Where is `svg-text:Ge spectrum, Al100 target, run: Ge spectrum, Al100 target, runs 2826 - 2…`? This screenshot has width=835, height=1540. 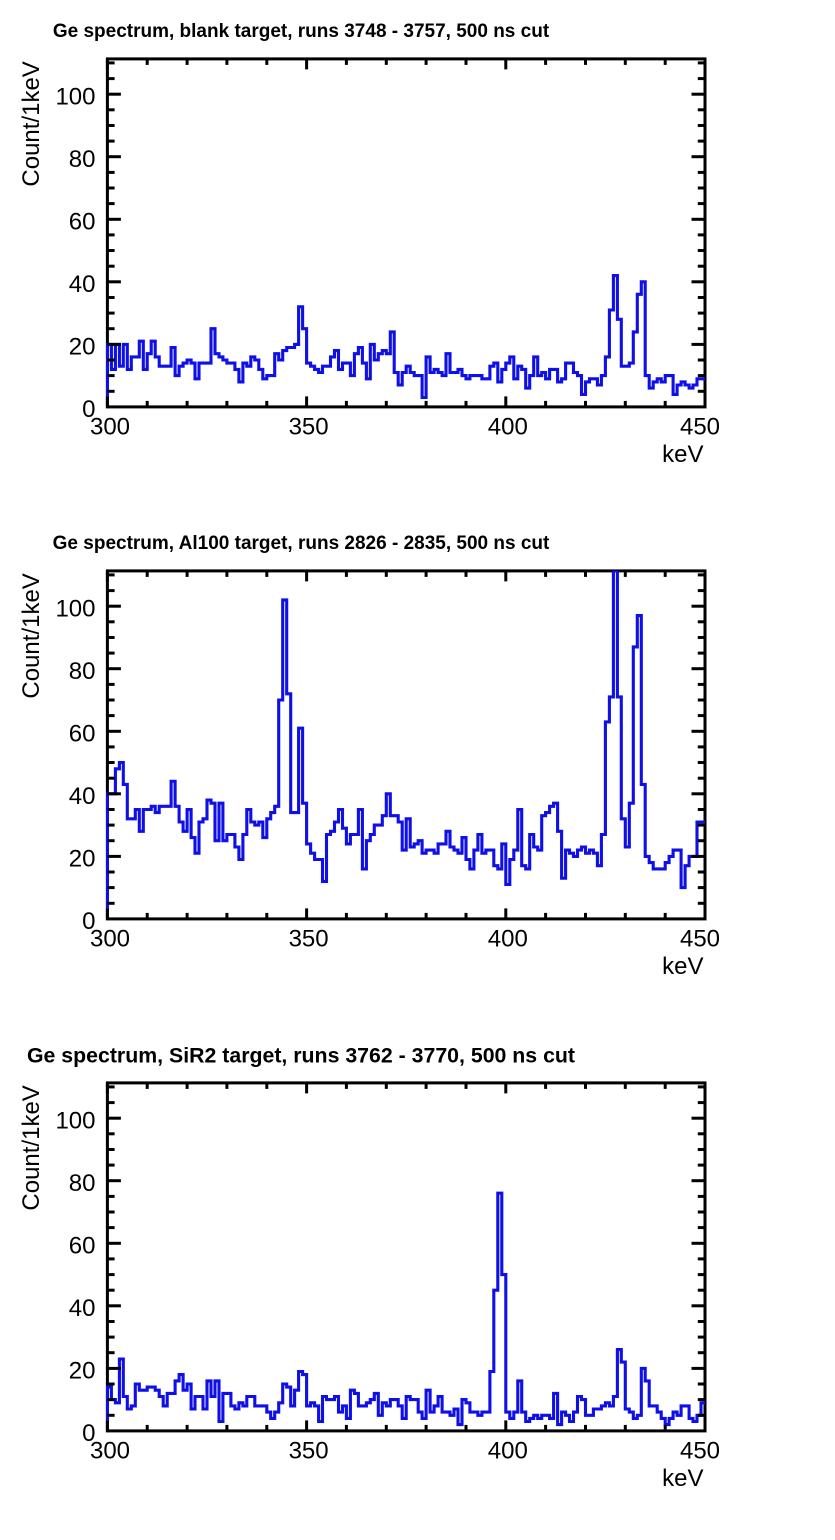
svg-text:Ge spectrum, Al100 target, run: Ge spectrum, Al100 target, runs 2826 - 2… is located at coordinates (301, 543).